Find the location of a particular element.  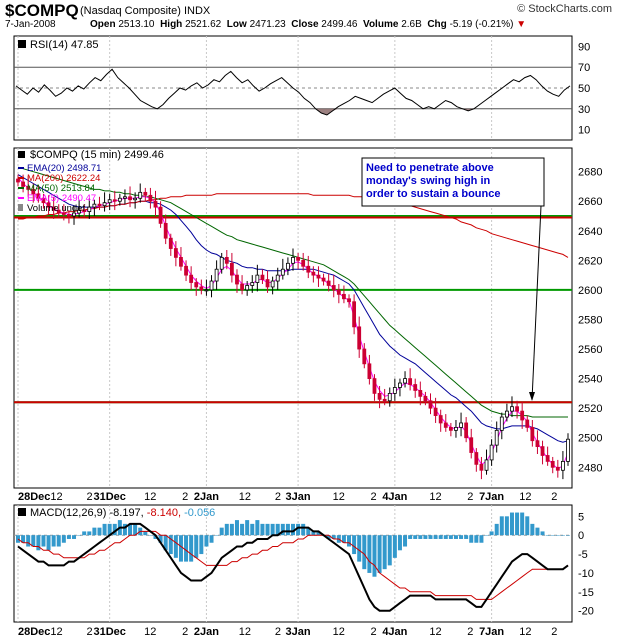

annotation-text-line: order to sustain a bounce is located at coordinates (433, 194).